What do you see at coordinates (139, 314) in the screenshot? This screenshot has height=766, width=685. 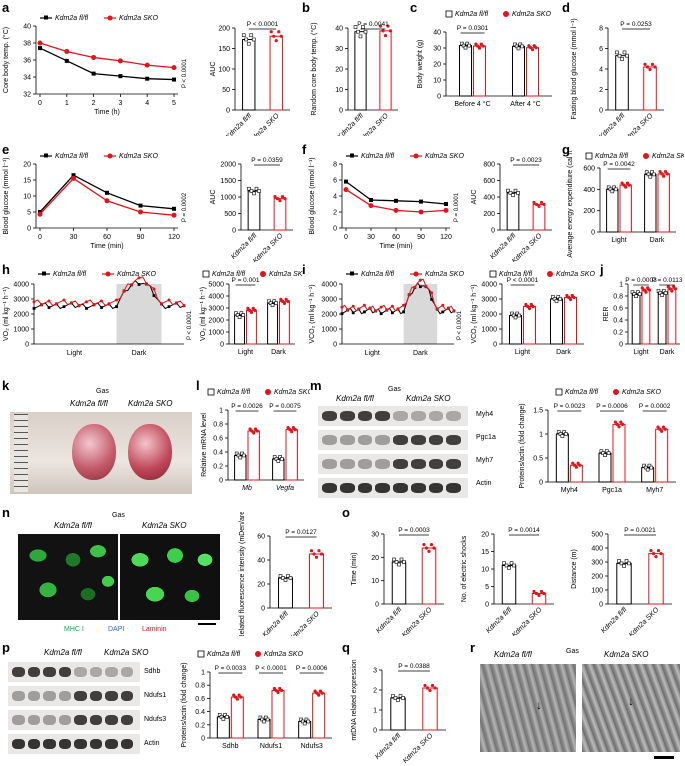 I see `dark-phase-shade` at bounding box center [139, 314].